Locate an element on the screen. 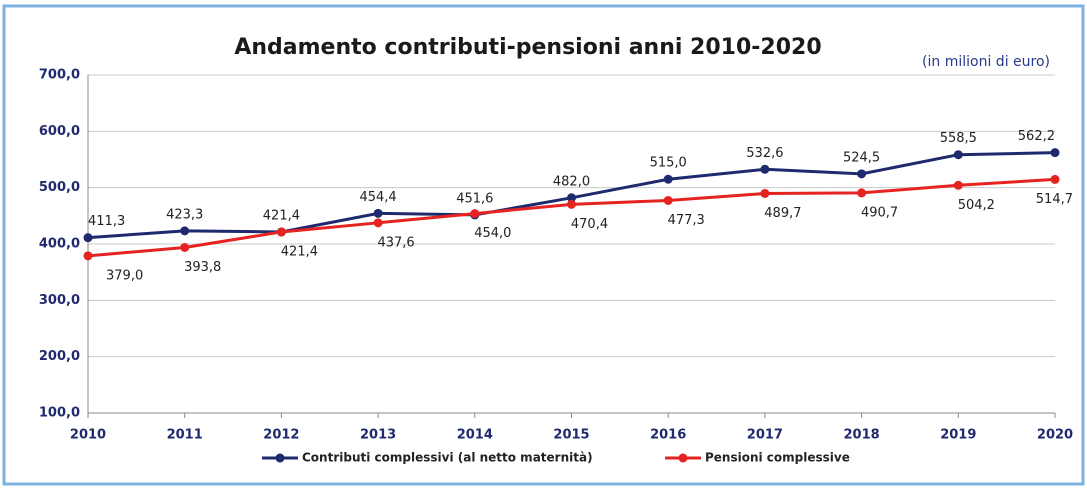 Image resolution: width=1087 pixels, height=488 pixels. data-label: 532,6 is located at coordinates (764, 153).